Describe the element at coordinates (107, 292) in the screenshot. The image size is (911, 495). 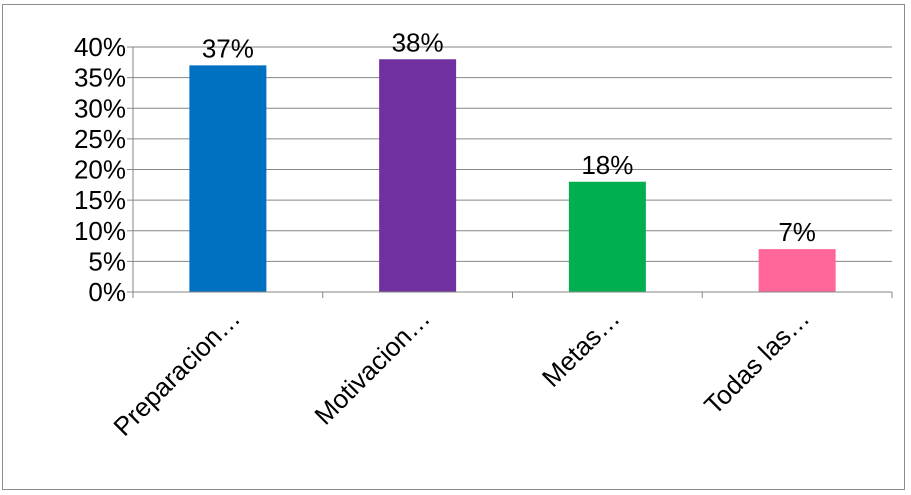
I see `y-tick-label: 0%` at that location.